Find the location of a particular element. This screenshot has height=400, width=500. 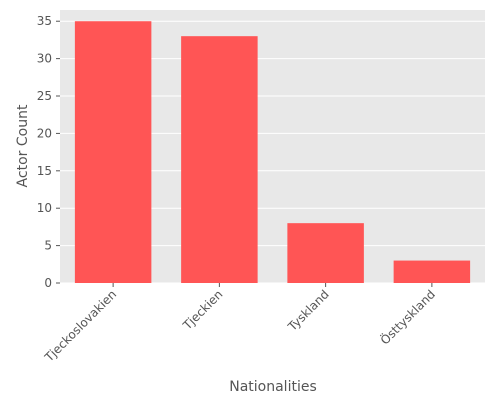

bar-östtyskland is located at coordinates (432, 271).